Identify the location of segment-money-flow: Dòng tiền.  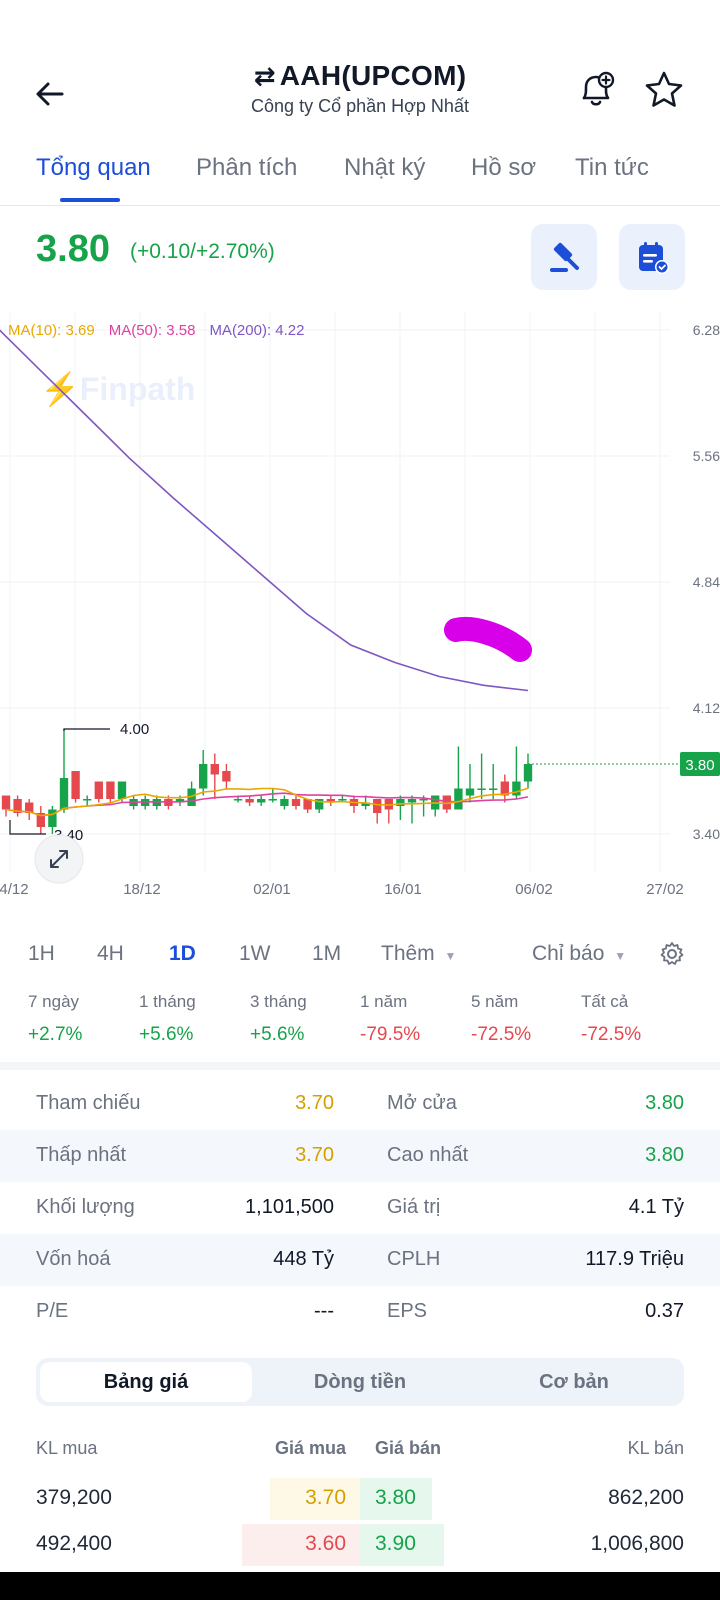
(360, 1382).